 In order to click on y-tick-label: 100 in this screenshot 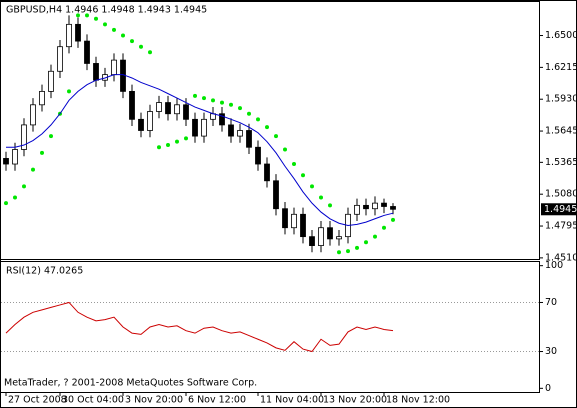, I will do `click(554, 265)`.